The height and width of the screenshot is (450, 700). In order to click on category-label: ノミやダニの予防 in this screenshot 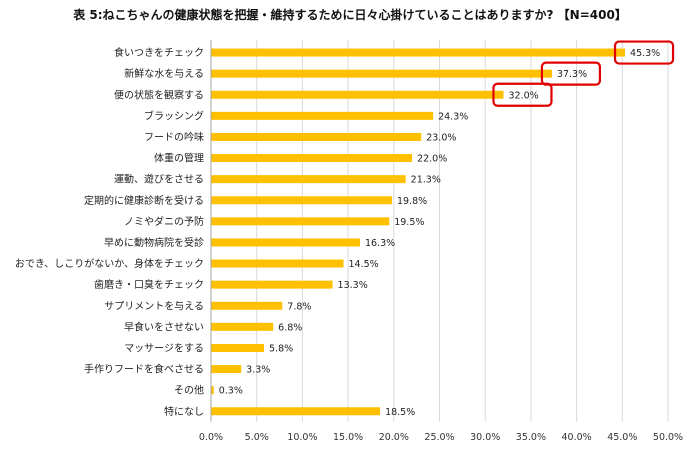, I will do `click(164, 221)`.